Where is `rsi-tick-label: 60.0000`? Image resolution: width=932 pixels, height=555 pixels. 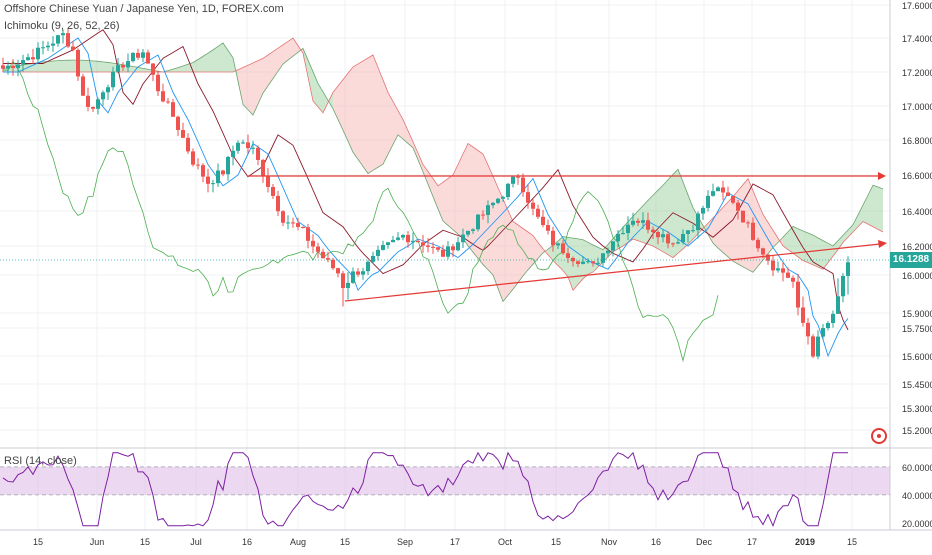
rsi-tick-label: 60.0000 is located at coordinates (917, 468).